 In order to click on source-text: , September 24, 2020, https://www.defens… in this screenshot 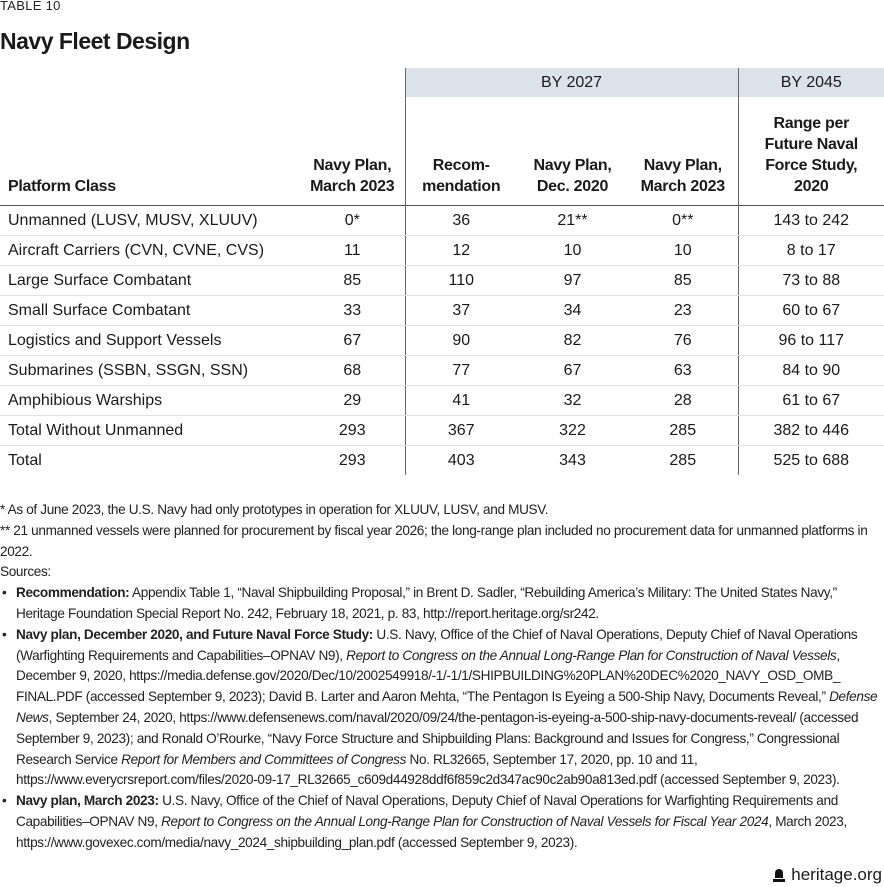, I will do `click(437, 738)`.